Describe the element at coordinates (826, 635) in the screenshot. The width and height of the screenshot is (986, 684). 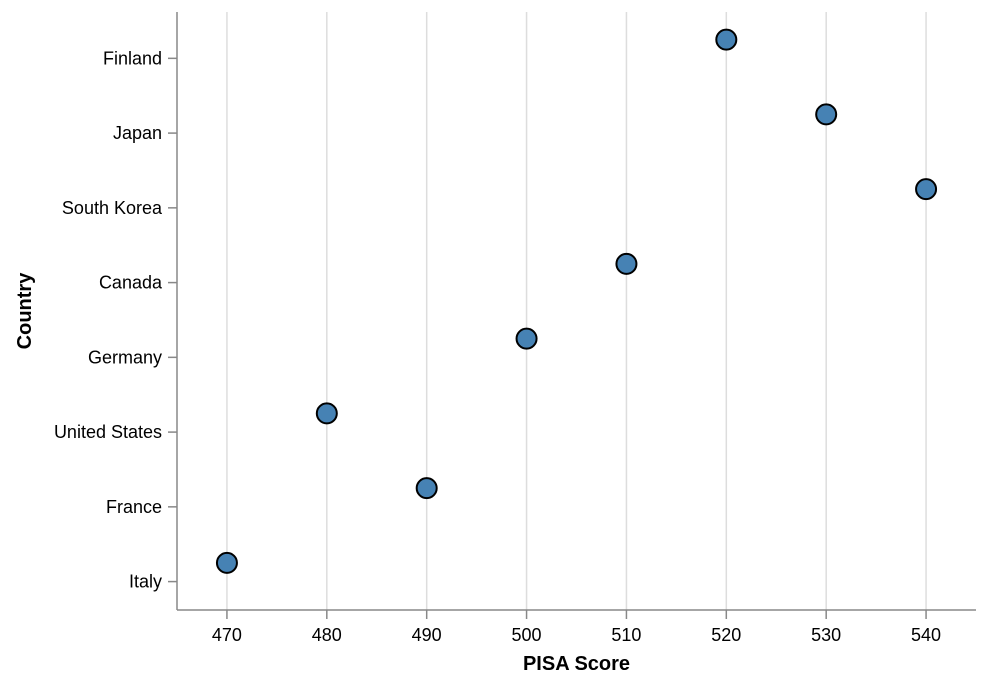
I see `x-tick-label: 530` at that location.